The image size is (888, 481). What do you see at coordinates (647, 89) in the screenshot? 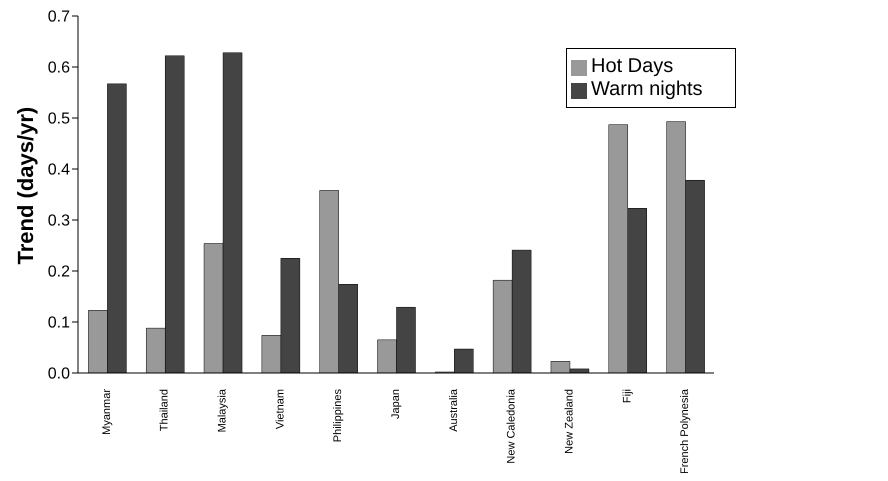
I see `legend-label: Warm nights` at bounding box center [647, 89].